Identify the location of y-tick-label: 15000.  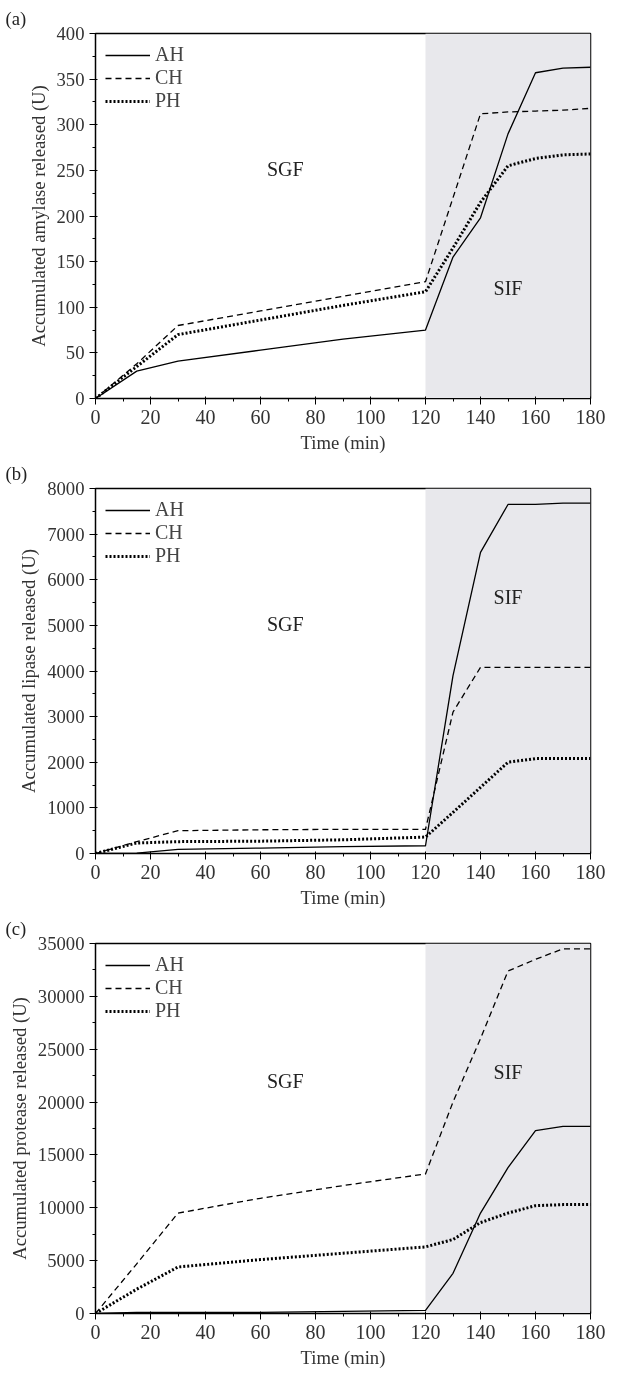
(61, 1155).